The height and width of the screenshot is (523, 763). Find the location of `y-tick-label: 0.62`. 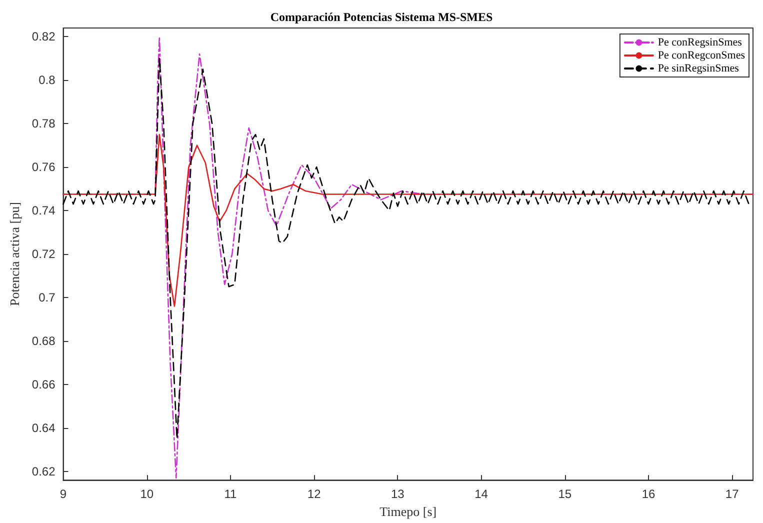

y-tick-label: 0.62 is located at coordinates (44, 471).